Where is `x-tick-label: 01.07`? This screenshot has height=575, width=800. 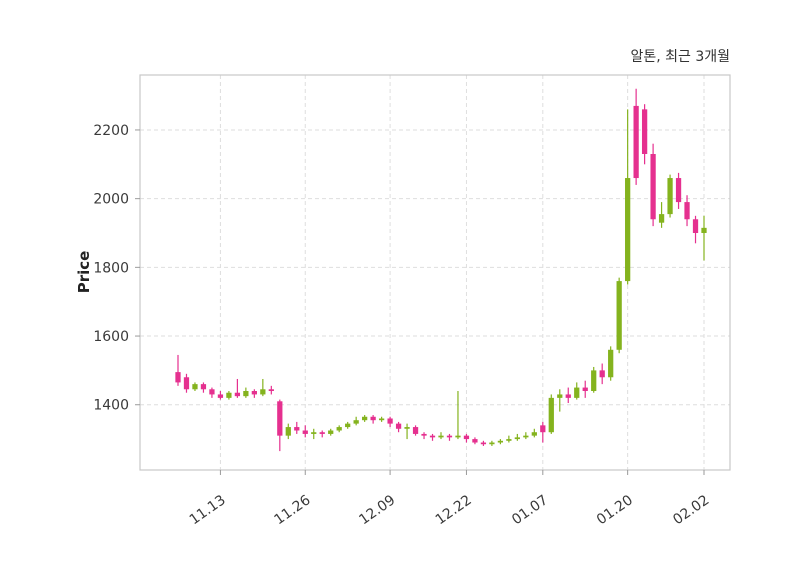 x-tick-label: 01.07 is located at coordinates (530, 510).